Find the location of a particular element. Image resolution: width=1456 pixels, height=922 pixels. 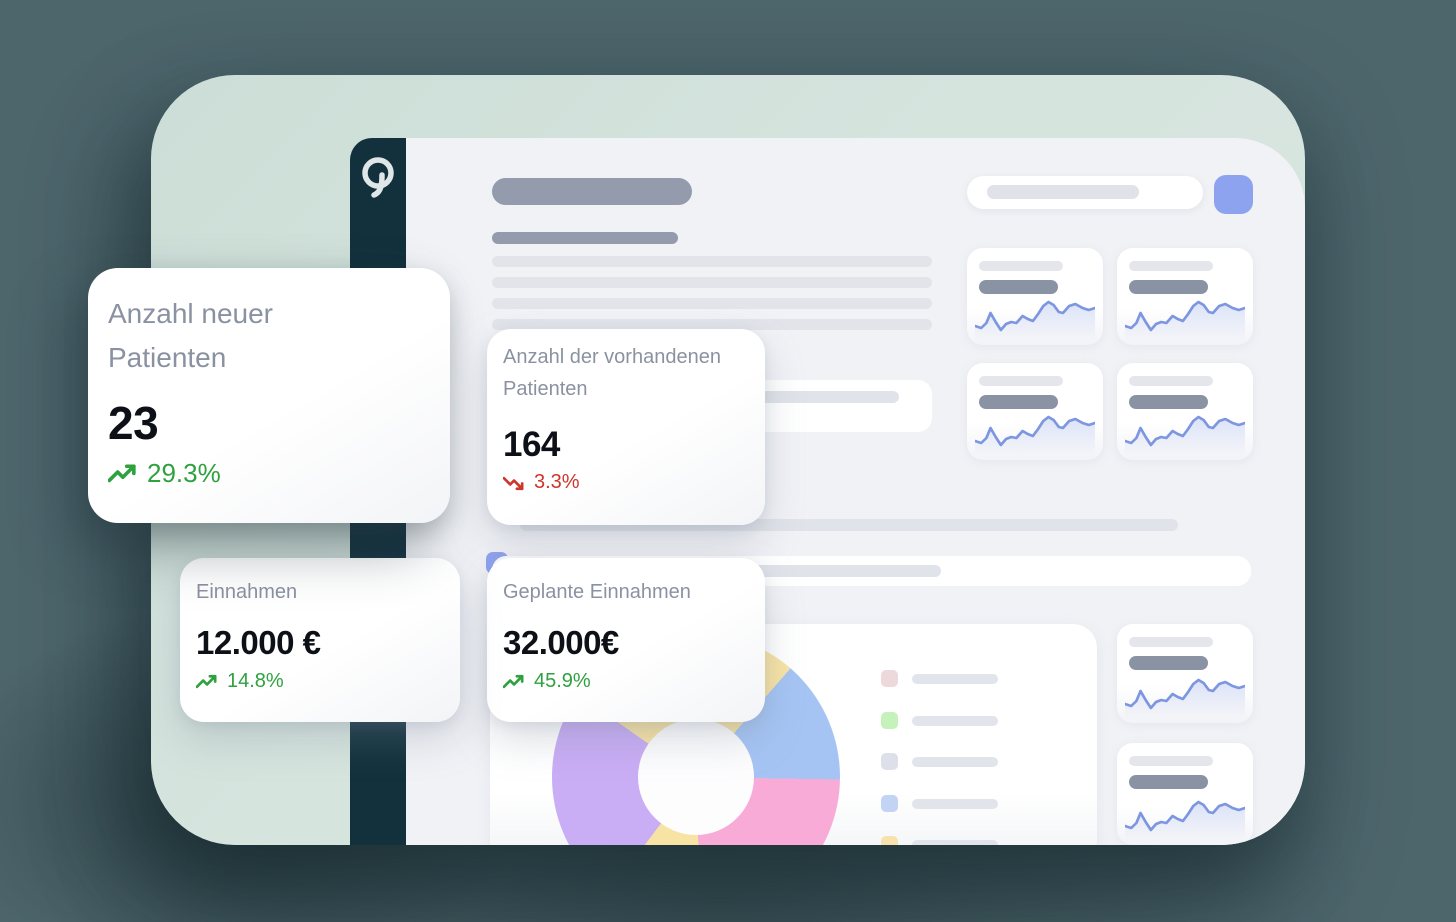

stat-value: 12.000 € is located at coordinates (258, 642).